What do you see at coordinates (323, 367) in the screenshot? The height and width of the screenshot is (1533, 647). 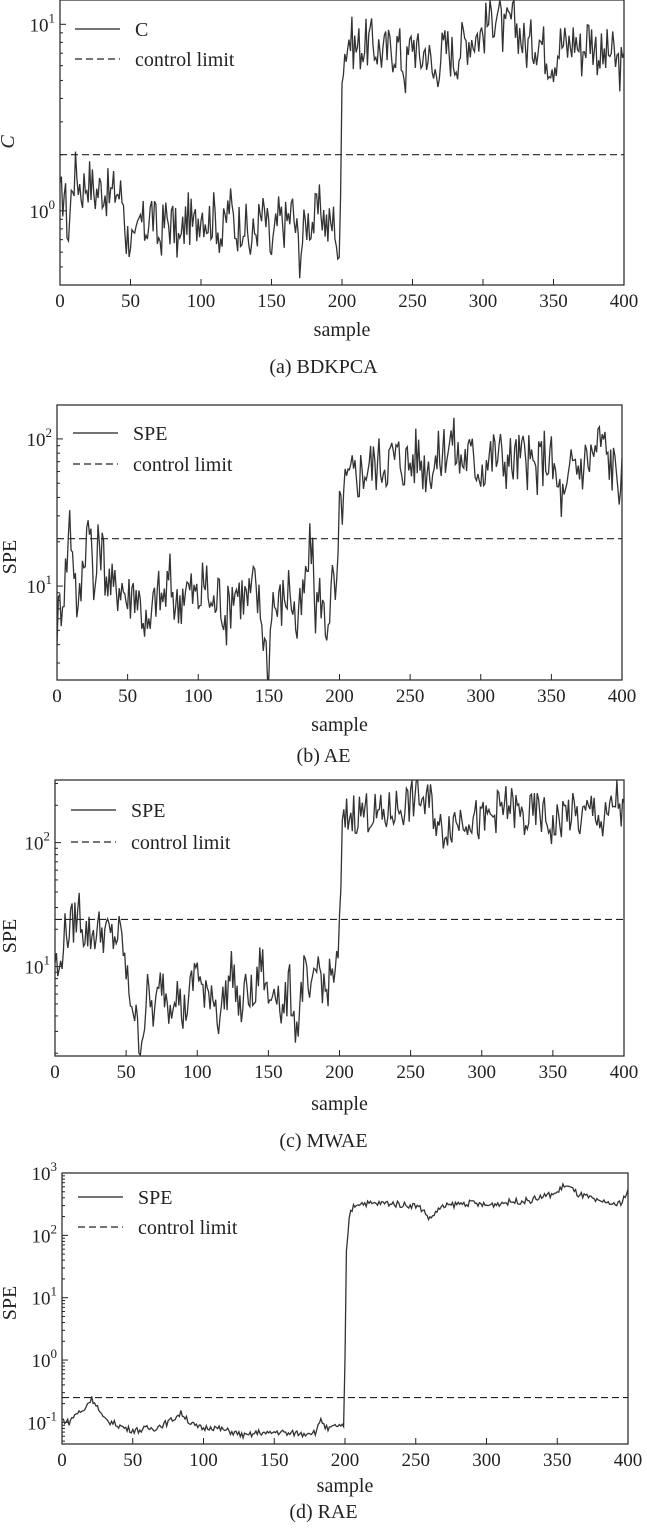 I see `chart-a-caption: (a) BDKPCA` at bounding box center [323, 367].